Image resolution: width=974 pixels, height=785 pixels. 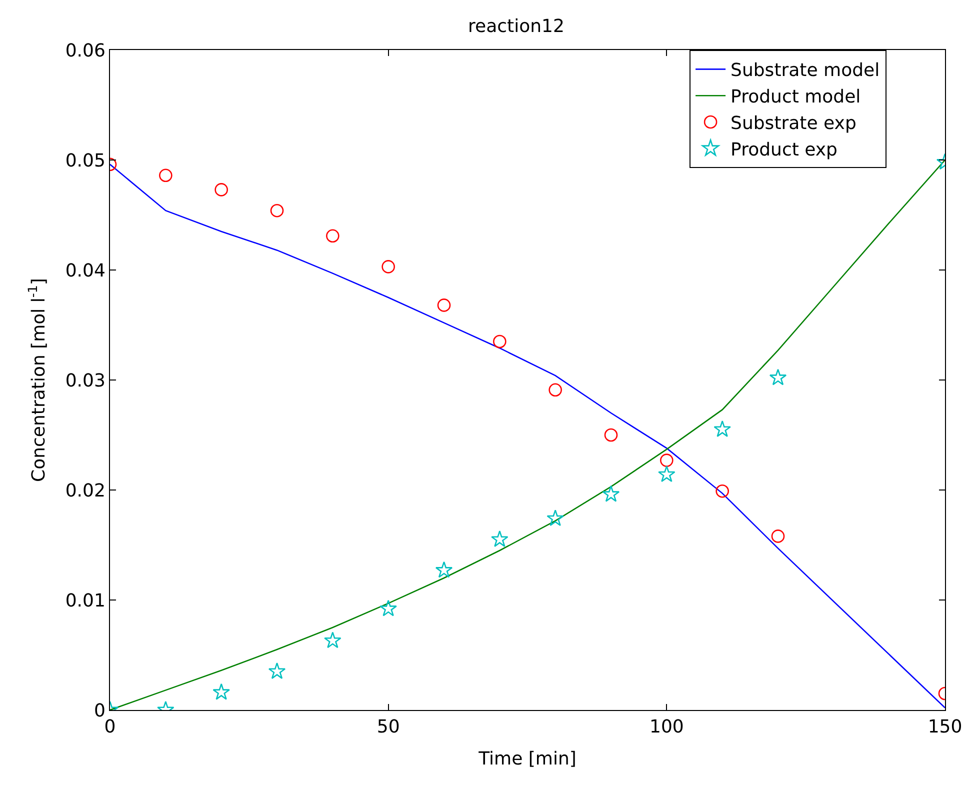 What do you see at coordinates (85, 491) in the screenshot?
I see `y-tick-label: 0.02` at bounding box center [85, 491].